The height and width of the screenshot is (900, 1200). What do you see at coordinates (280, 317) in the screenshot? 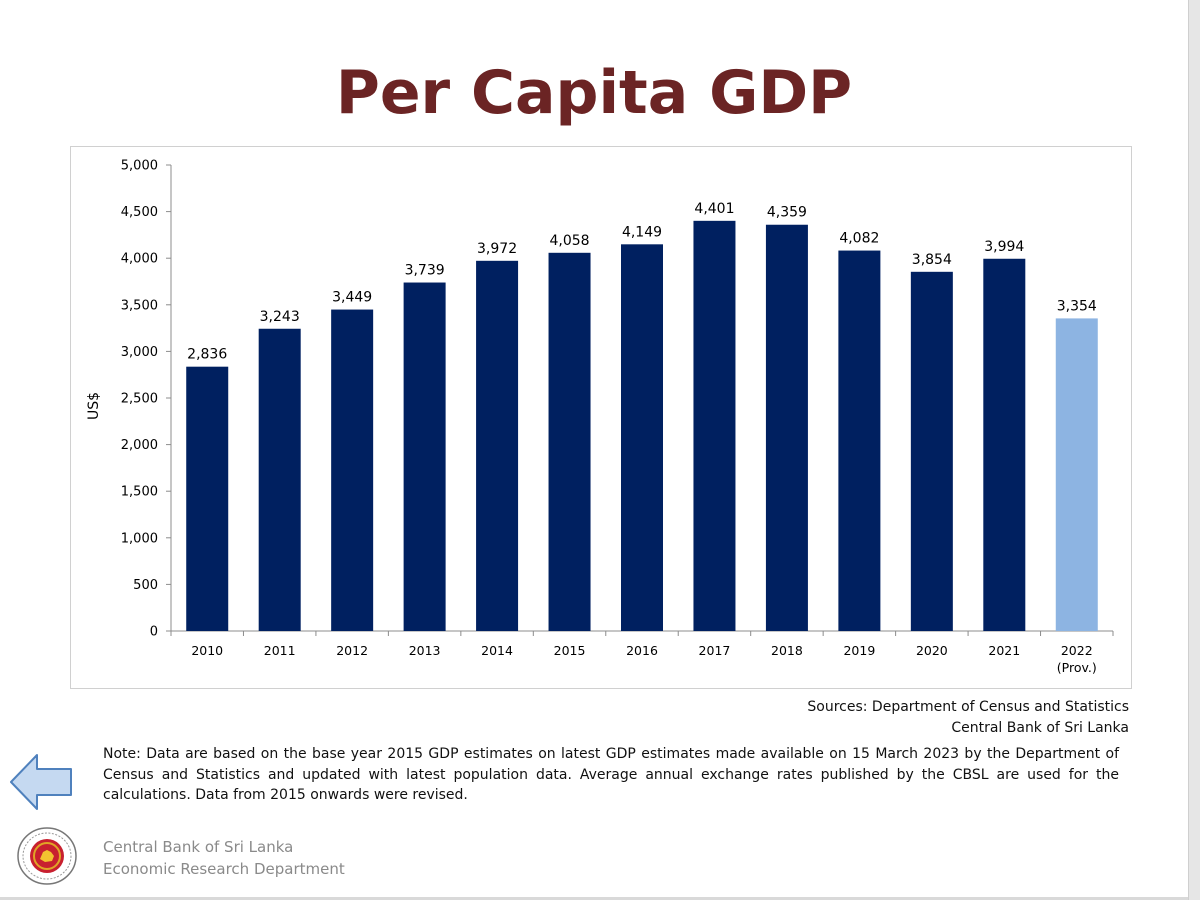
I see `data-label: 3,243` at bounding box center [280, 317].